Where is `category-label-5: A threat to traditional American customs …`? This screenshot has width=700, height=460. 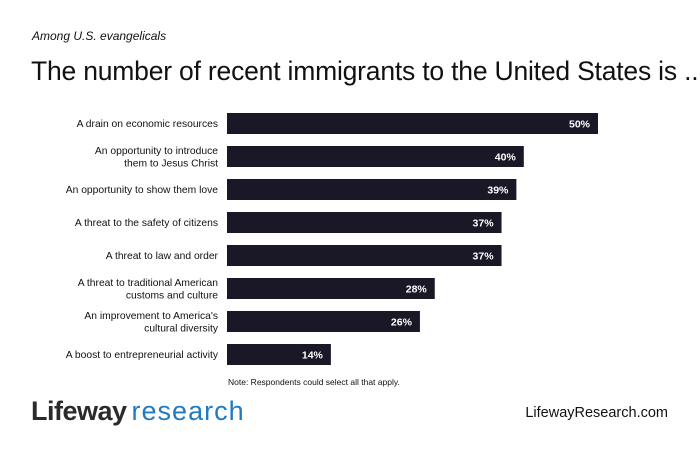
category-label-5: A threat to traditional American customs … is located at coordinates (148, 290).